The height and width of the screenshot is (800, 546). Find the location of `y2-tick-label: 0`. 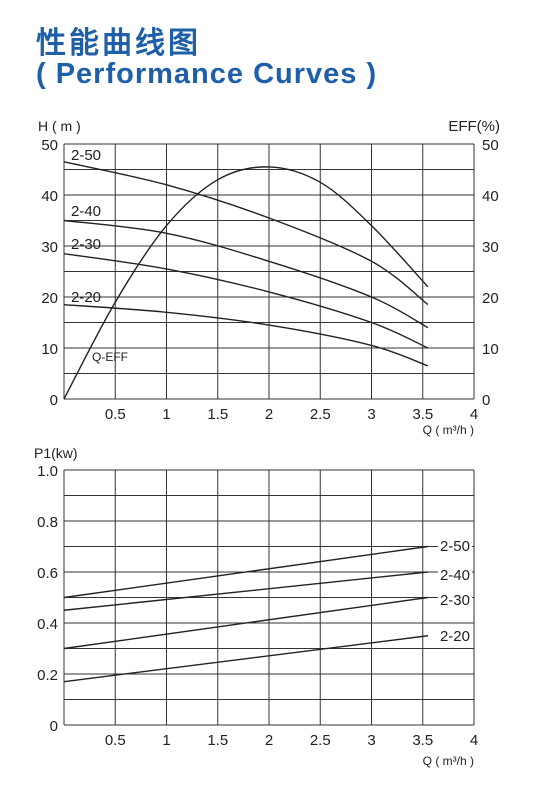

y2-tick-label: 0 is located at coordinates (486, 400).